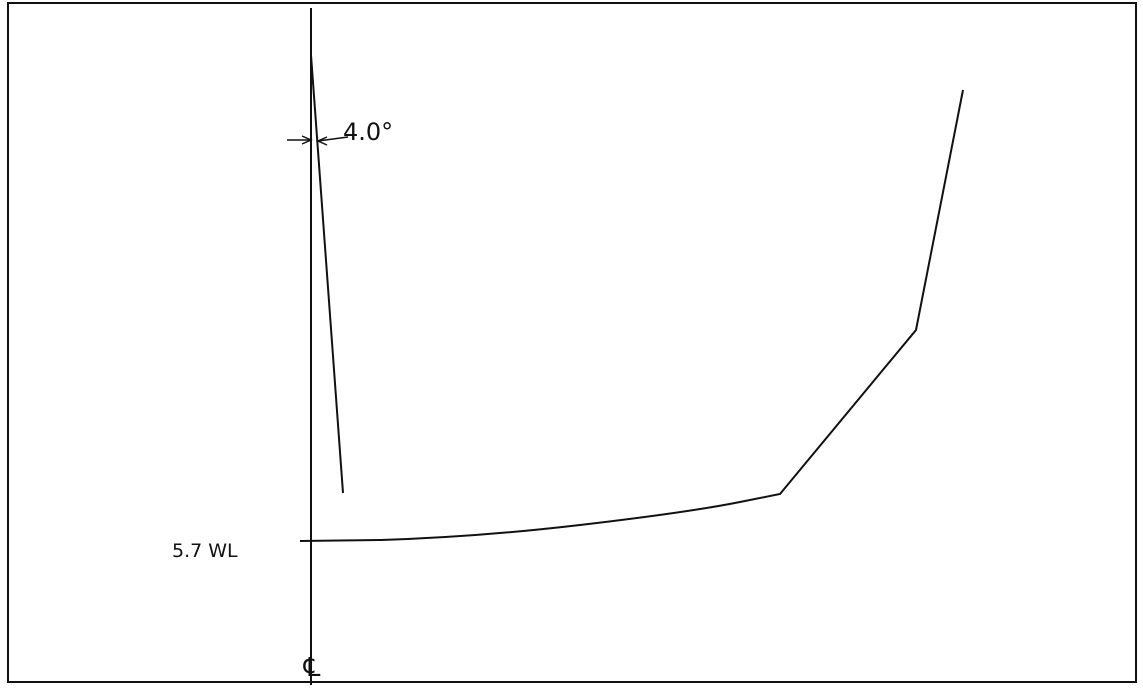 Image resolution: width=1143 pixels, height=688 pixels. Describe the element at coordinates (205, 551) in the screenshot. I see `waterline-label: 5.7 WL` at that location.